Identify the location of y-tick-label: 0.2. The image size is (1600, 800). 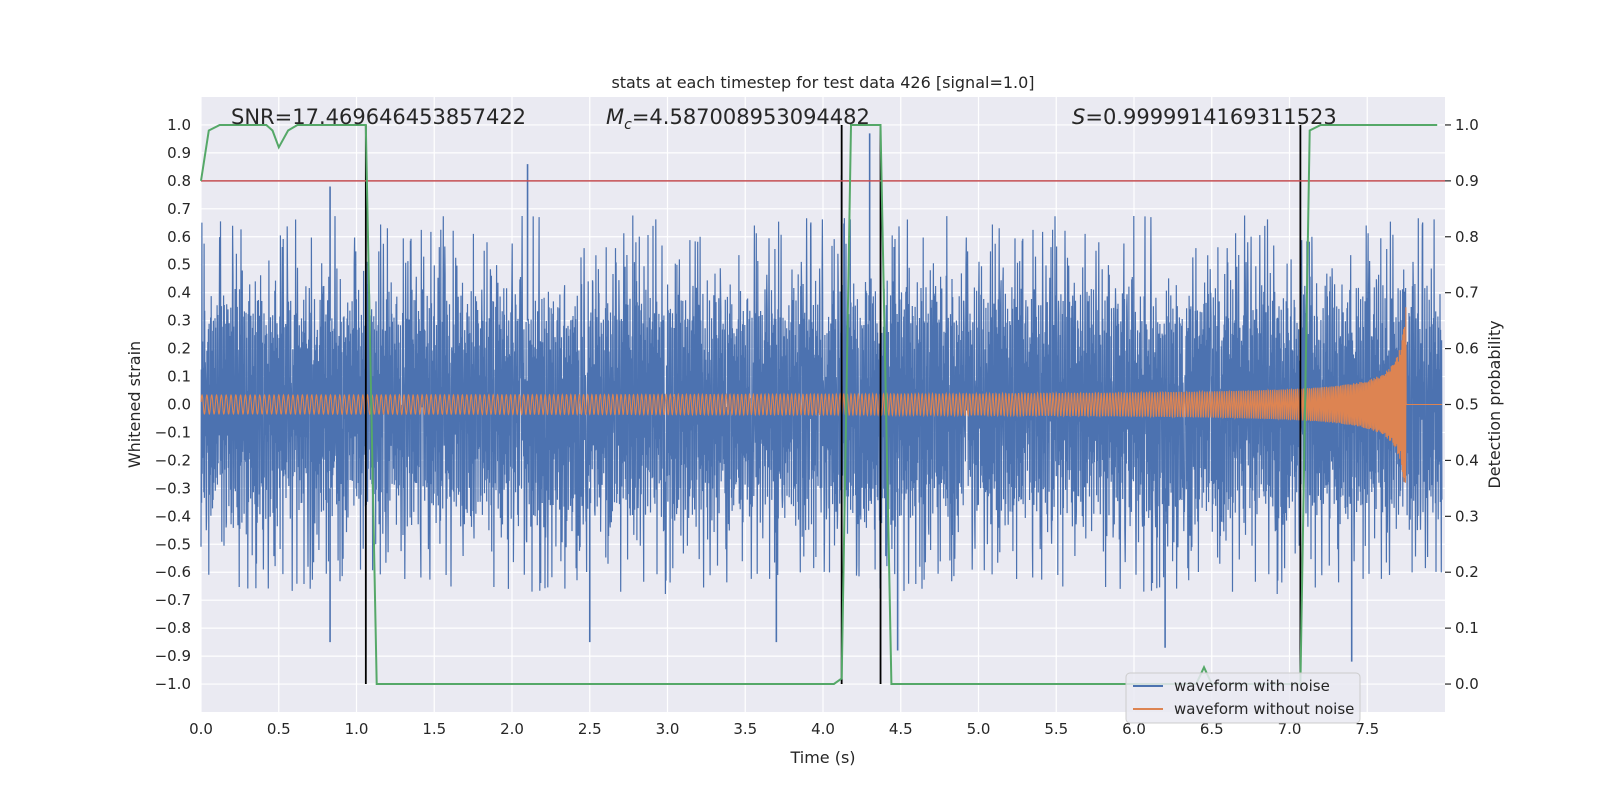
(179, 349).